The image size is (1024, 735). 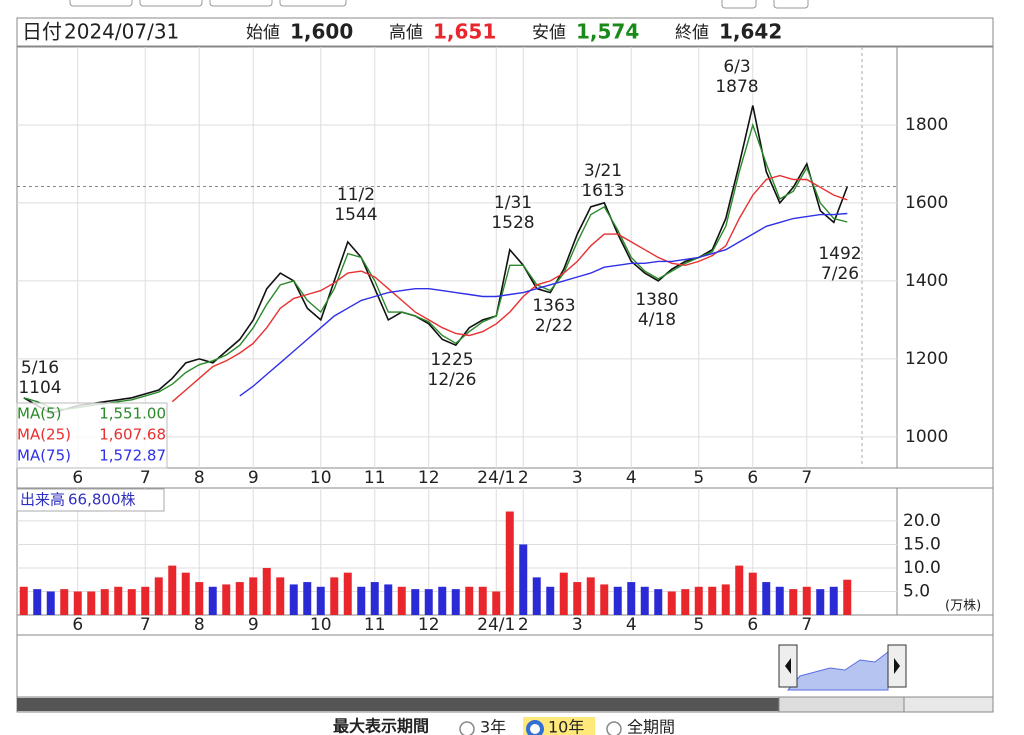 What do you see at coordinates (926, 125) in the screenshot?
I see `y-tick-label: 1800` at bounding box center [926, 125].